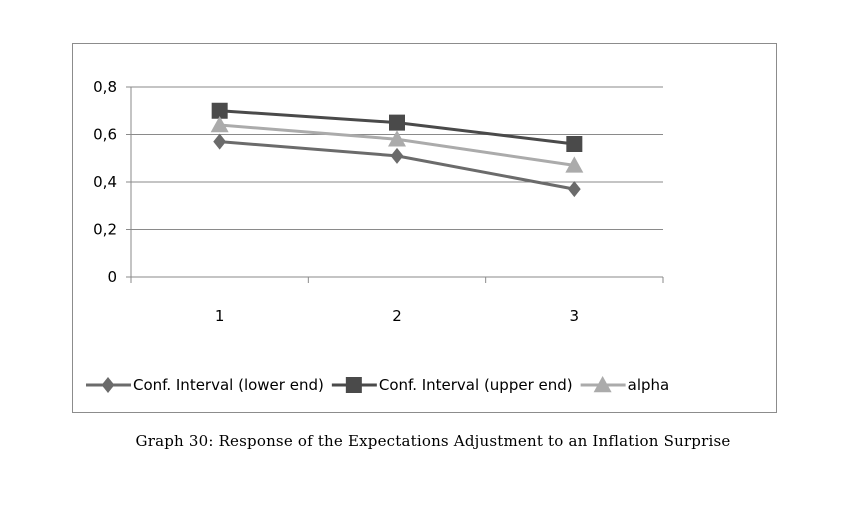  Describe the element at coordinates (649, 385) in the screenshot. I see `legend-label: alpha` at that location.